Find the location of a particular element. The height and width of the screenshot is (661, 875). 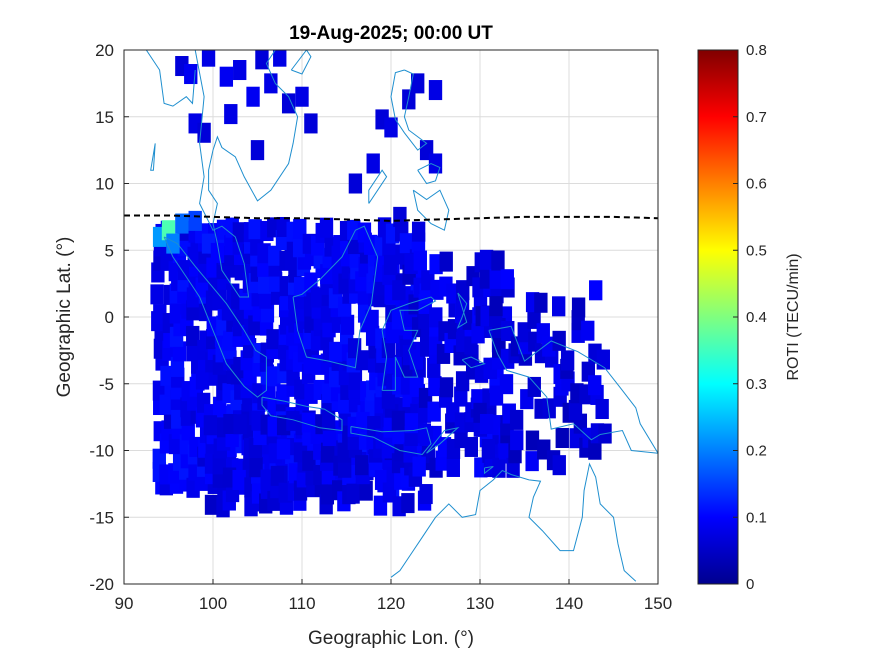

x-tick-label: 150 is located at coordinates (658, 603).